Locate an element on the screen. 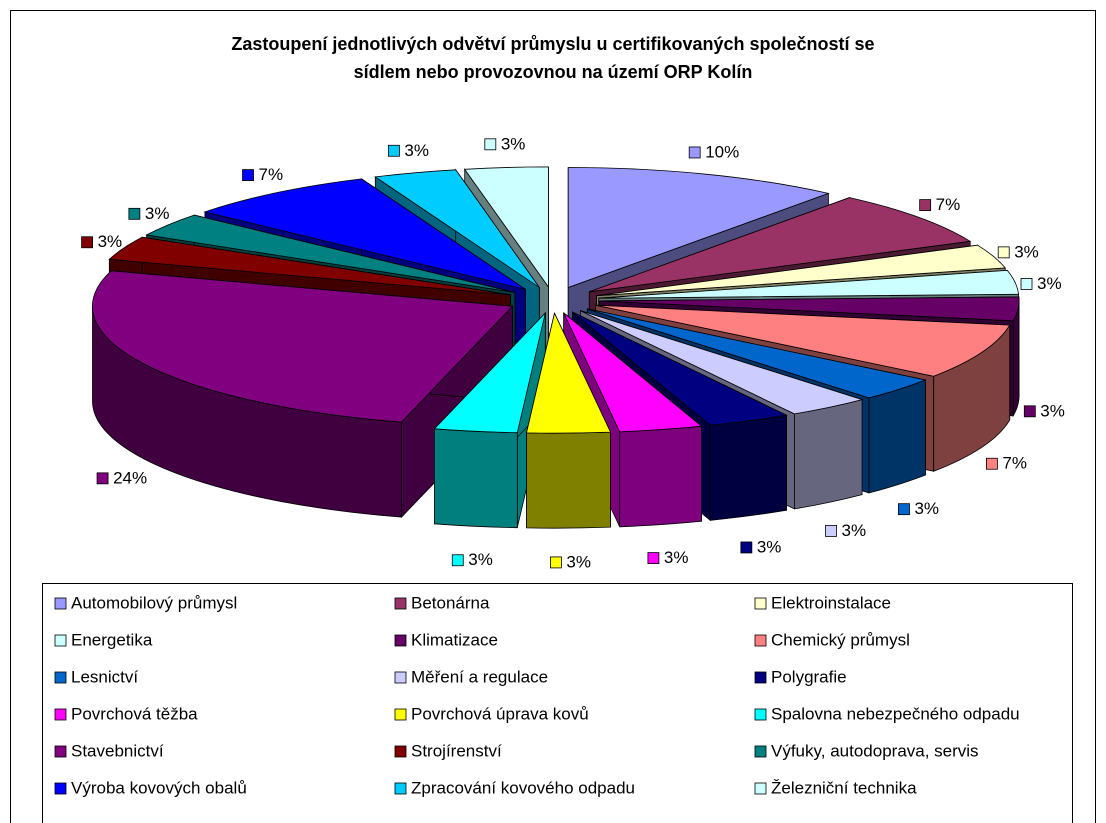 The width and height of the screenshot is (1106, 823). legend-label: Klimatizace is located at coordinates (454, 639).